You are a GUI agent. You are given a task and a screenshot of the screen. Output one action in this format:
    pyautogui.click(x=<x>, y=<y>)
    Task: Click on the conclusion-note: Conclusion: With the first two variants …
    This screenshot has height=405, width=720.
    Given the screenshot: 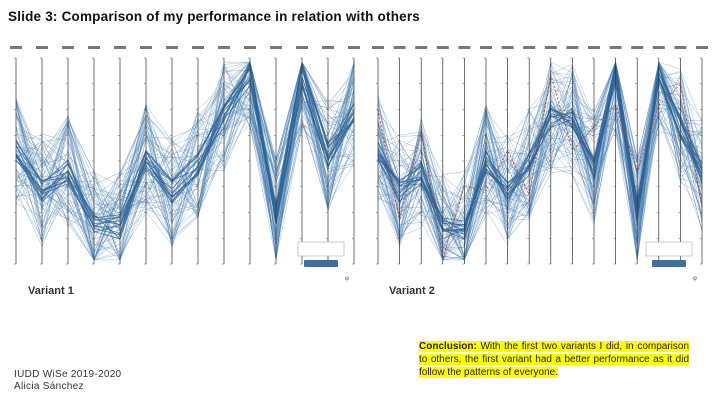 What is the action you would take?
    pyautogui.click(x=554, y=359)
    